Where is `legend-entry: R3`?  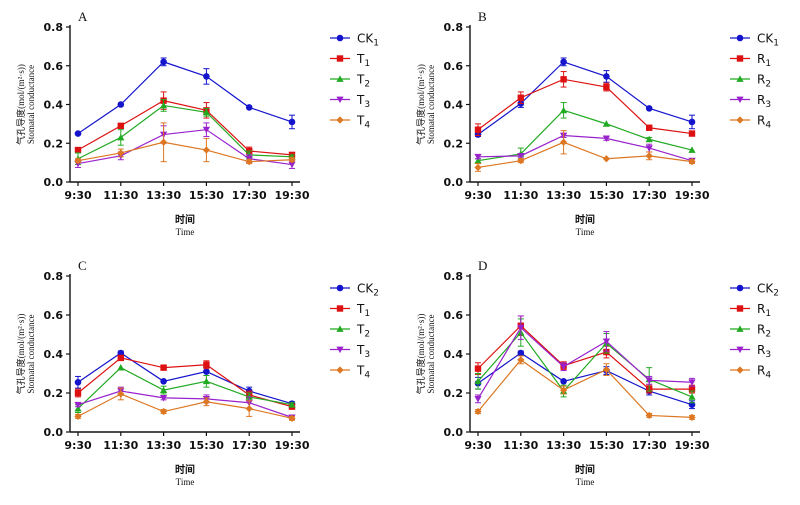
legend-entry: R3 is located at coordinates (750, 101).